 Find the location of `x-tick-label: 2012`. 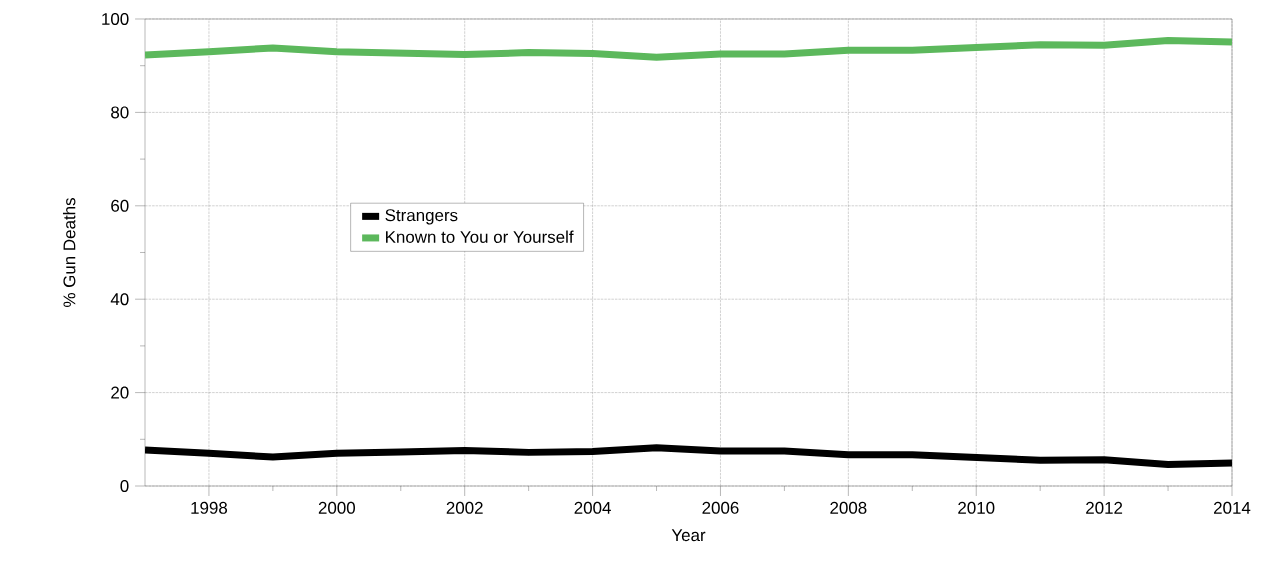

x-tick-label: 2012 is located at coordinates (1104, 507).